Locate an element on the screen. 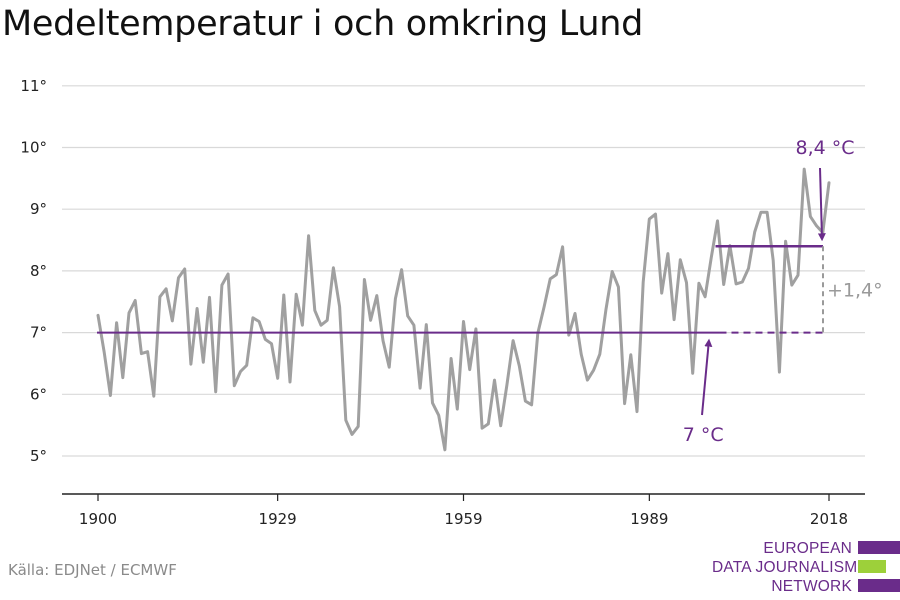  difference-label: +1,4° is located at coordinates (855, 290).